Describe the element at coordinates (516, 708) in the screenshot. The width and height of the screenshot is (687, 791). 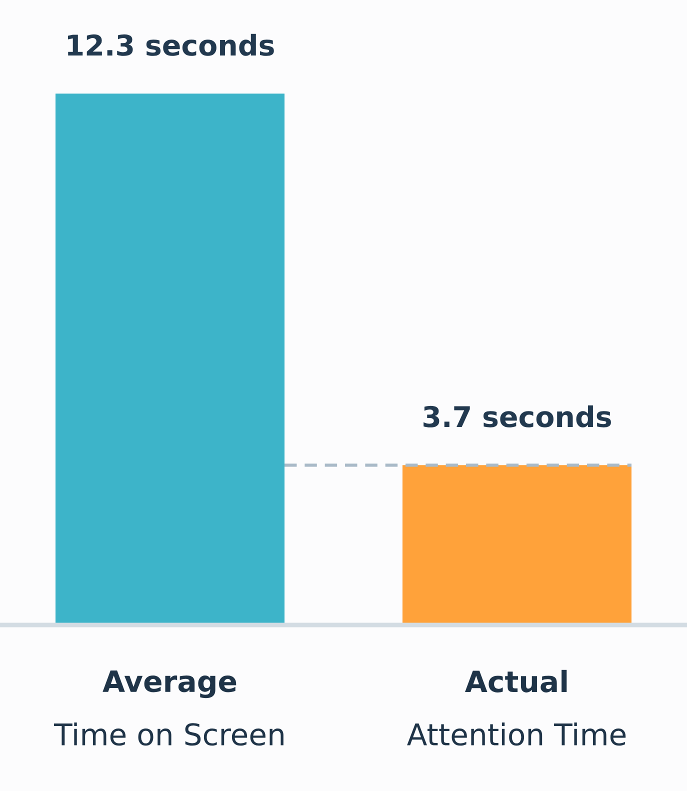
I see `x-tick-label: Actual Attention Time` at that location.